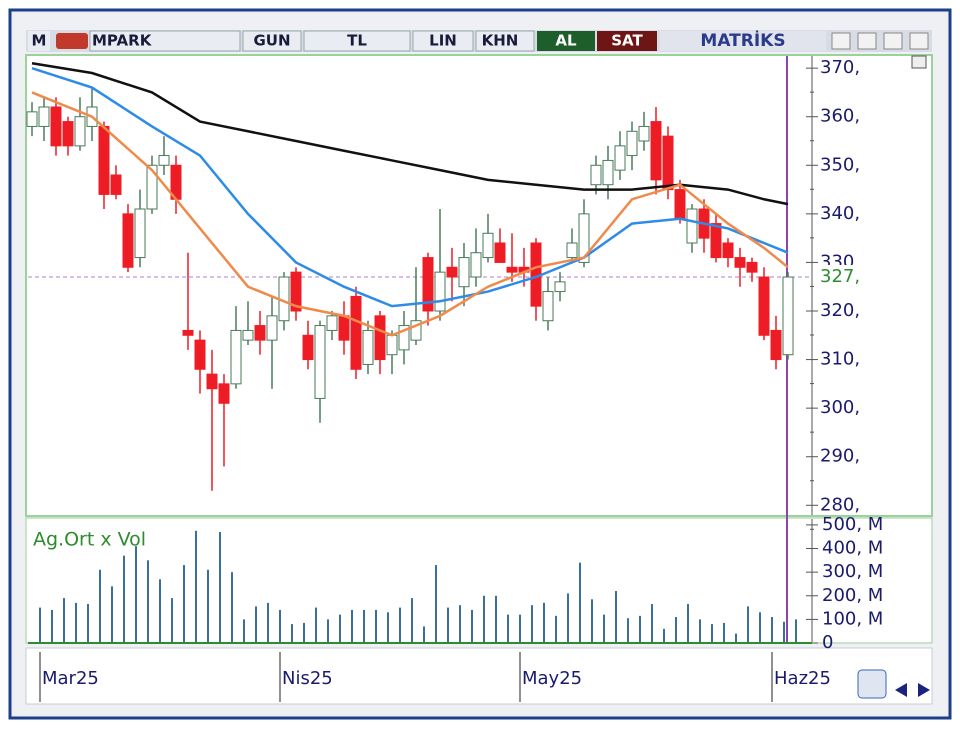  What do you see at coordinates (840, 276) in the screenshot?
I see `last-value-label: 327,` at bounding box center [840, 276].